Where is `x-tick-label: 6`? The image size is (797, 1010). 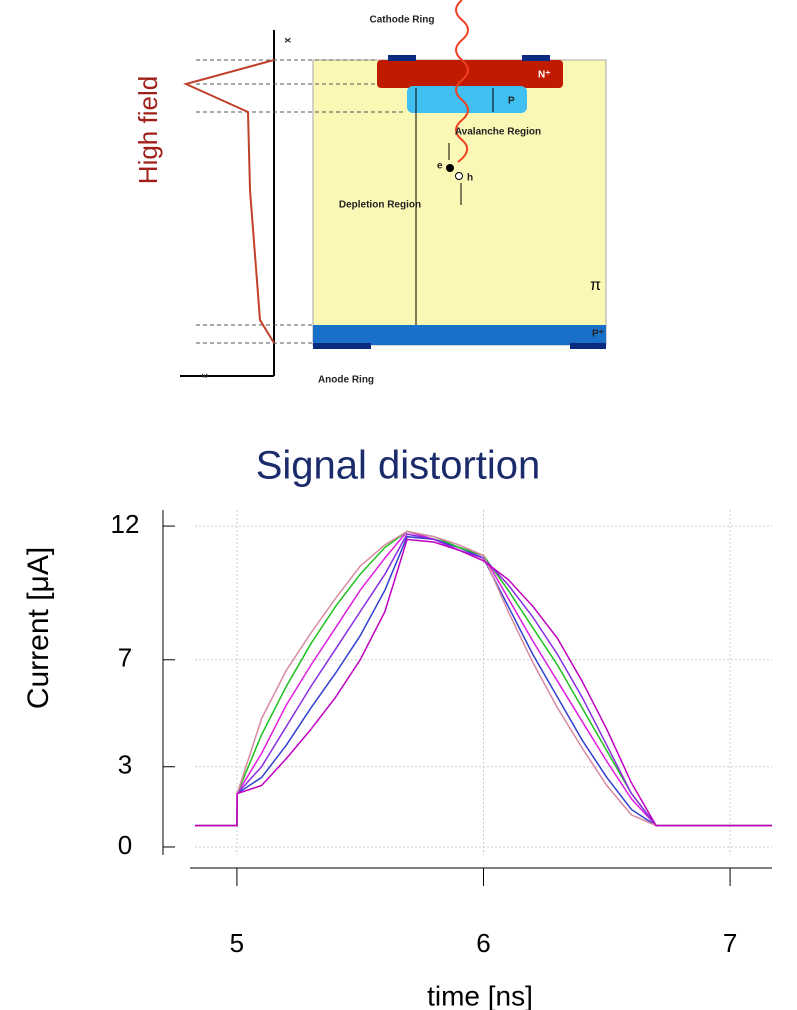
x-tick-label: 6 is located at coordinates (483, 943).